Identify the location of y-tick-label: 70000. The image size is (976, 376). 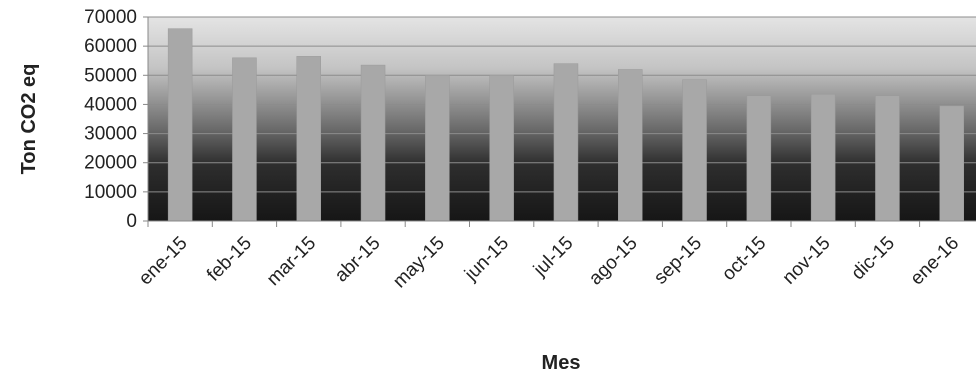
(110, 17).